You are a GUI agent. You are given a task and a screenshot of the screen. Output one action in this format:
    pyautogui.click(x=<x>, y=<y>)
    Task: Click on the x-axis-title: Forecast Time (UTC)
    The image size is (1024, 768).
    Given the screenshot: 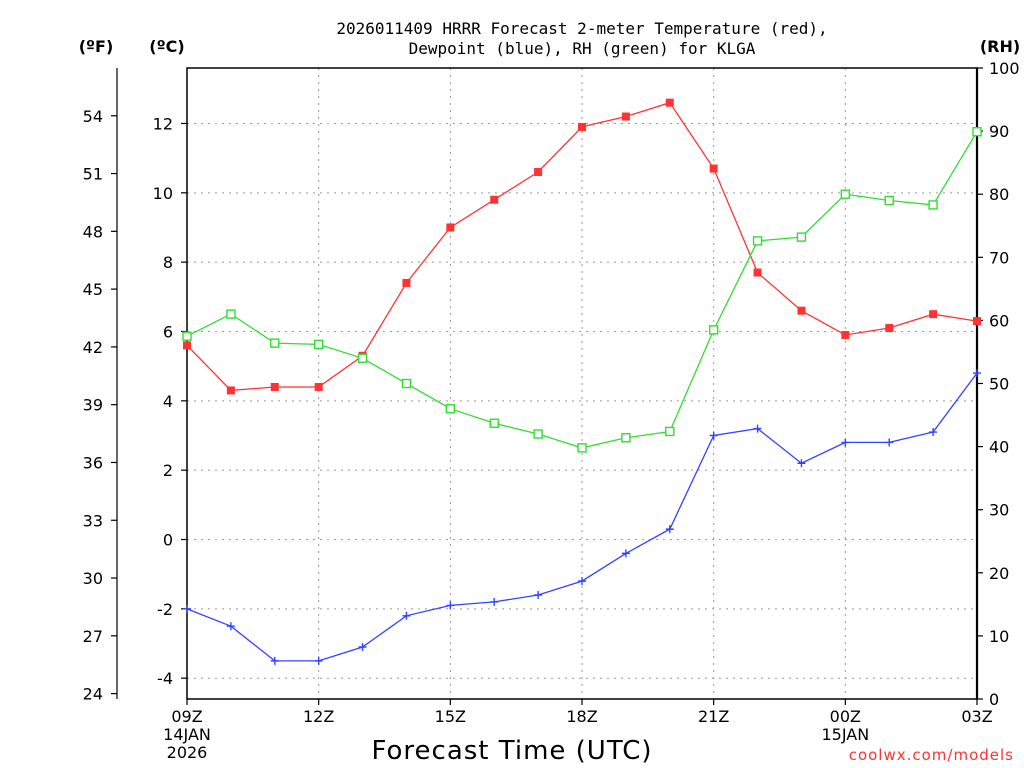 What is the action you would take?
    pyautogui.click(x=511, y=751)
    